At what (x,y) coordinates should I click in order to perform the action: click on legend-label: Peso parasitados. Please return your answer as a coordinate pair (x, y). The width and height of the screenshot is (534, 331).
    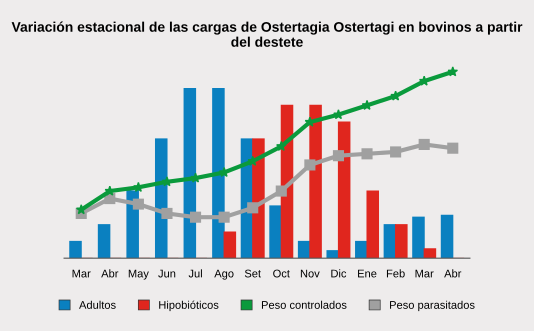
    Looking at the image, I should click on (432, 306).